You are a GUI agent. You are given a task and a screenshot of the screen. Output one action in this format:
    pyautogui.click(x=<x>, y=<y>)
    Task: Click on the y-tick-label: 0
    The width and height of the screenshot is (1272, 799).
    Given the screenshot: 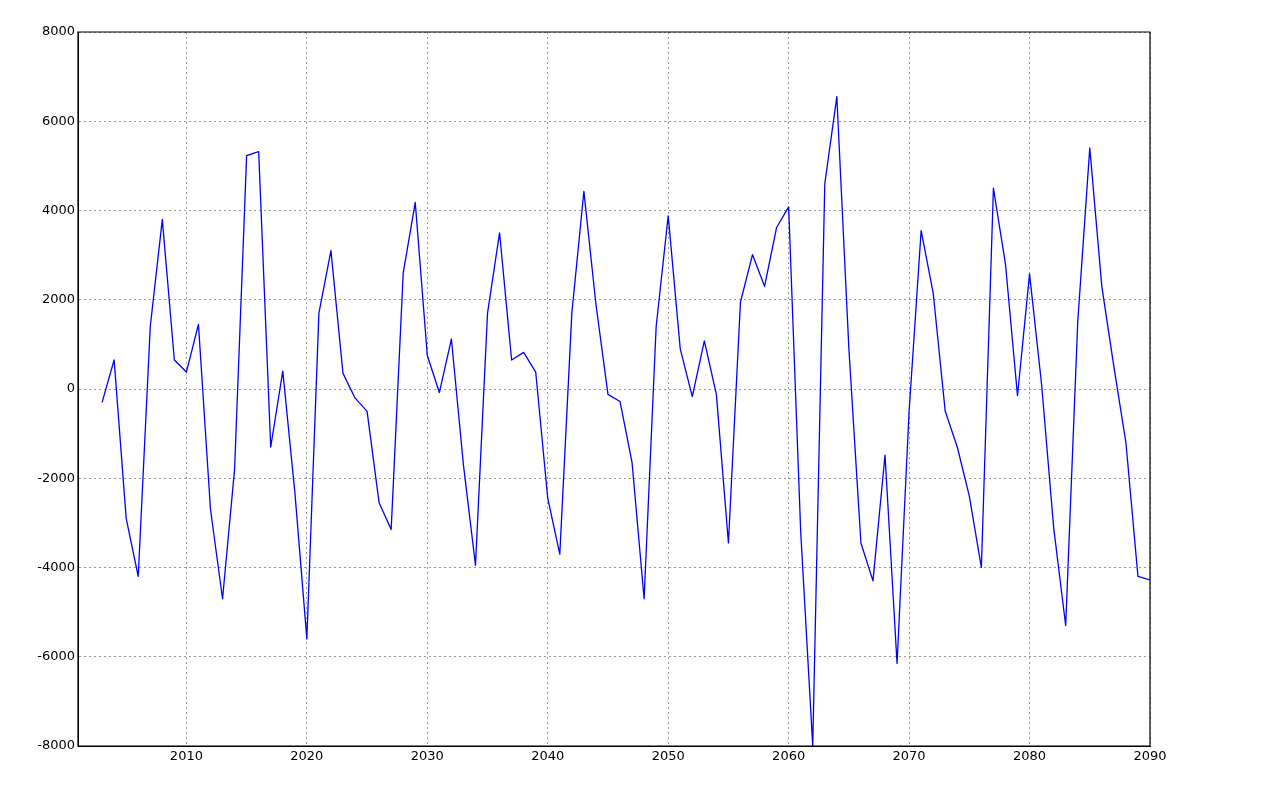 What is the action you would take?
    pyautogui.click(x=70, y=388)
    